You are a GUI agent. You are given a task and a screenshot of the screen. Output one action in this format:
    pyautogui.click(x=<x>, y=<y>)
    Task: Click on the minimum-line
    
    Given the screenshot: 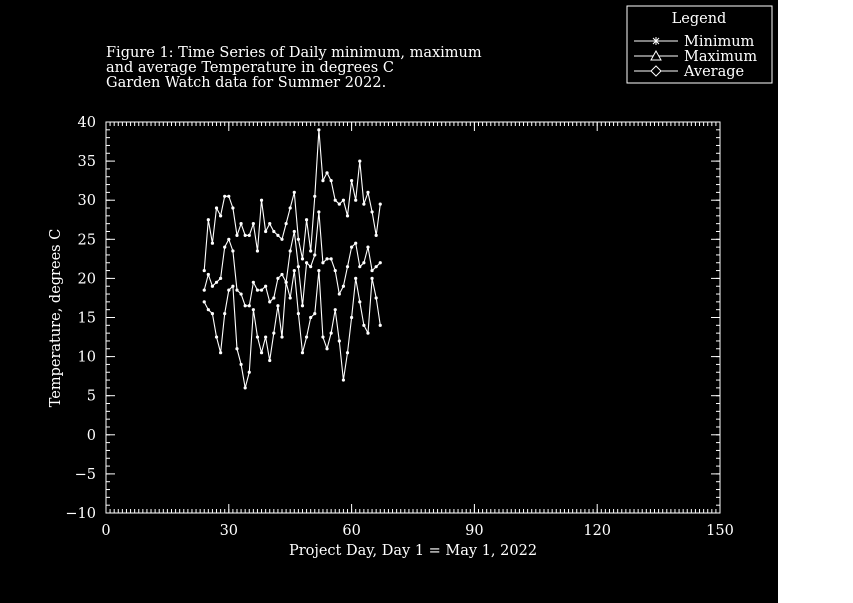 What is the action you would take?
    pyautogui.click(x=292, y=329)
    